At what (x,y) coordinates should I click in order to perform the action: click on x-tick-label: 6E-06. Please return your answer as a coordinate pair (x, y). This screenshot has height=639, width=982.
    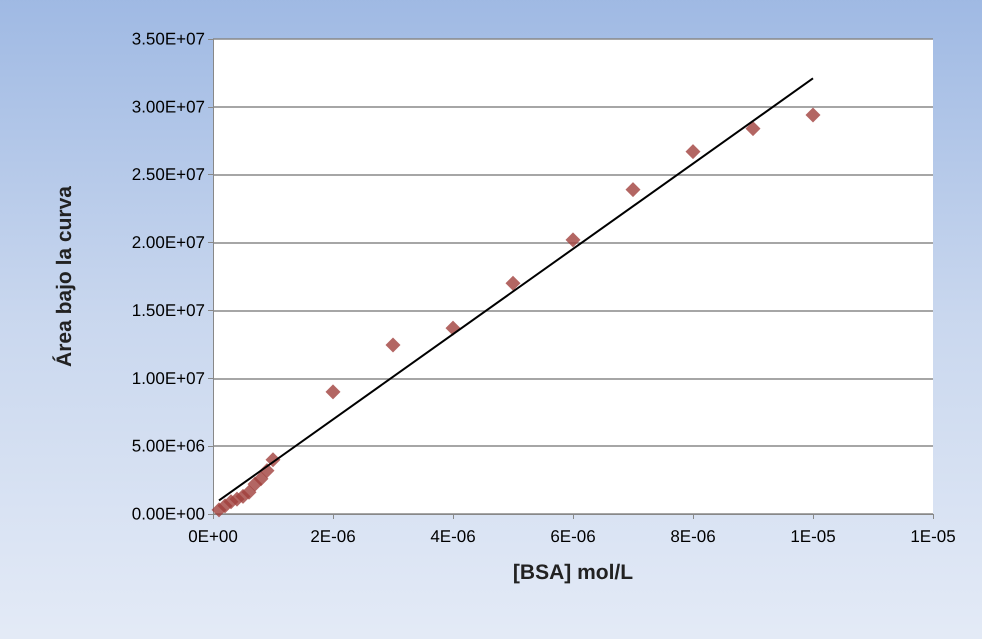
    Looking at the image, I should click on (573, 536).